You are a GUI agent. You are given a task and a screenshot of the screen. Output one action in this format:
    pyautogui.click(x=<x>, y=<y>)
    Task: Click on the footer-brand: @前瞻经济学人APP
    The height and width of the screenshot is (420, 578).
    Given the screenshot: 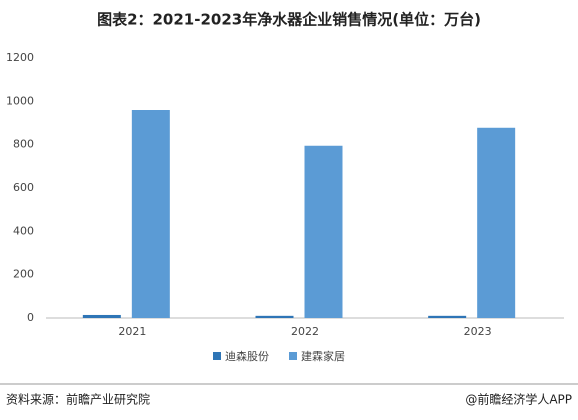 What is the action you would take?
    pyautogui.click(x=518, y=399)
    